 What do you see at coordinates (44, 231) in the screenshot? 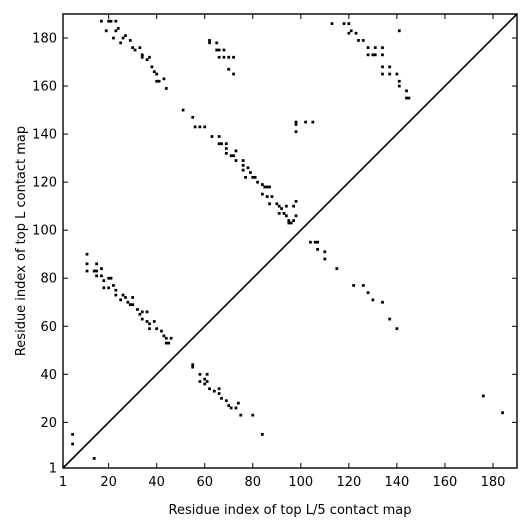
I see `y-tick-label: 100` at bounding box center [44, 231].